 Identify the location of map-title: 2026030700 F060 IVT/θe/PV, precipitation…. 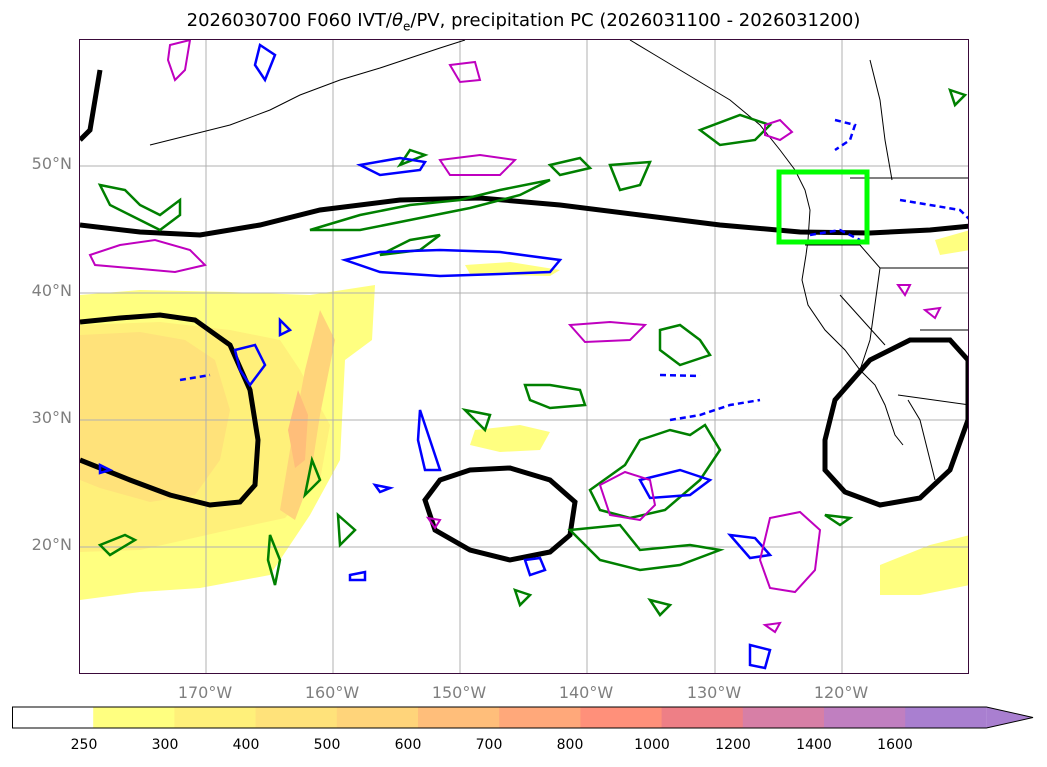
(523, 22).